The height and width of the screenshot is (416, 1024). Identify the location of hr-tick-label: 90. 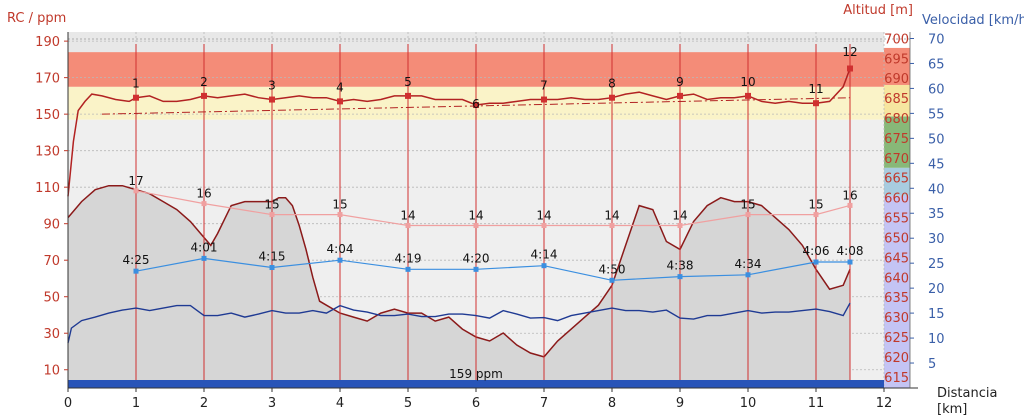
(51, 225).